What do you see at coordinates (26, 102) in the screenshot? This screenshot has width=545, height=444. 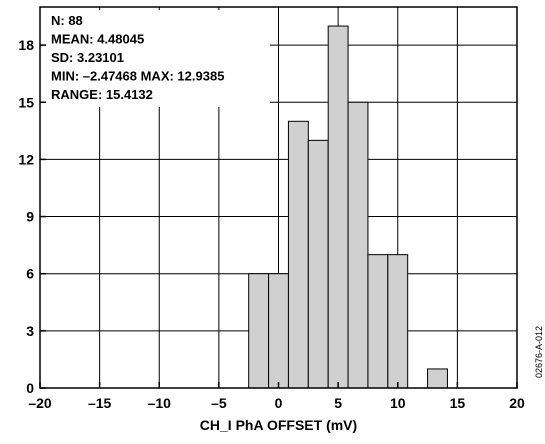 I see `y-tick-label: 15` at bounding box center [26, 102].